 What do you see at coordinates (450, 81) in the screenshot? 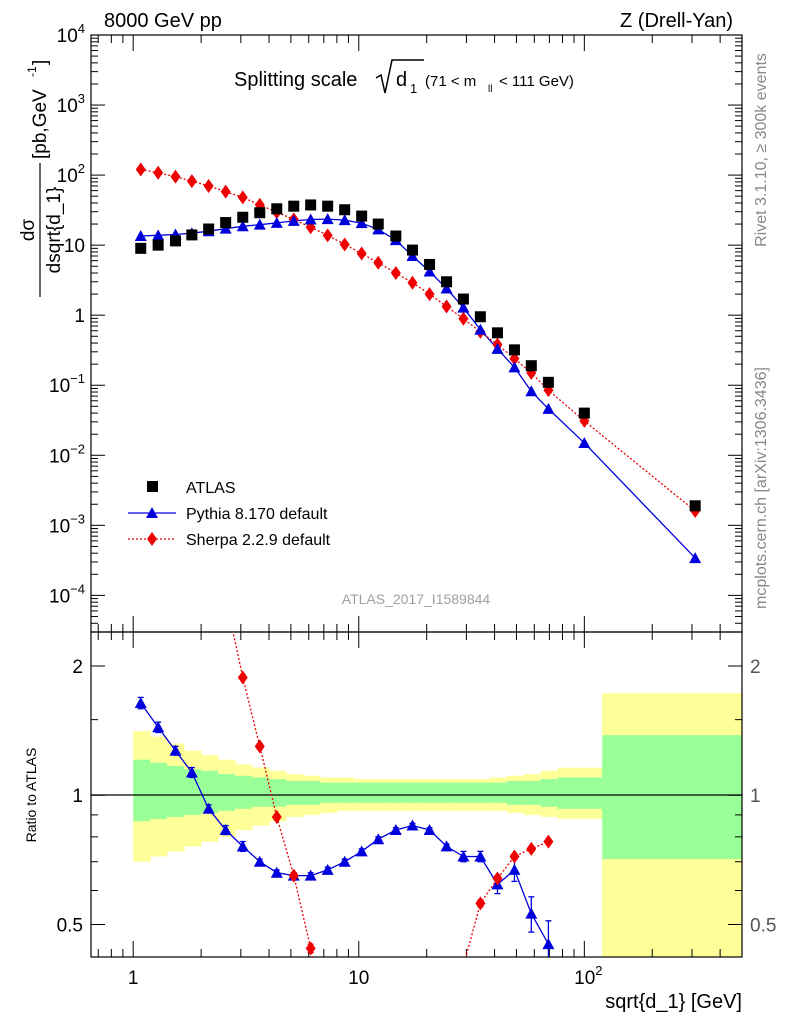
I see `title-cut-lo: (71 < m` at bounding box center [450, 81].